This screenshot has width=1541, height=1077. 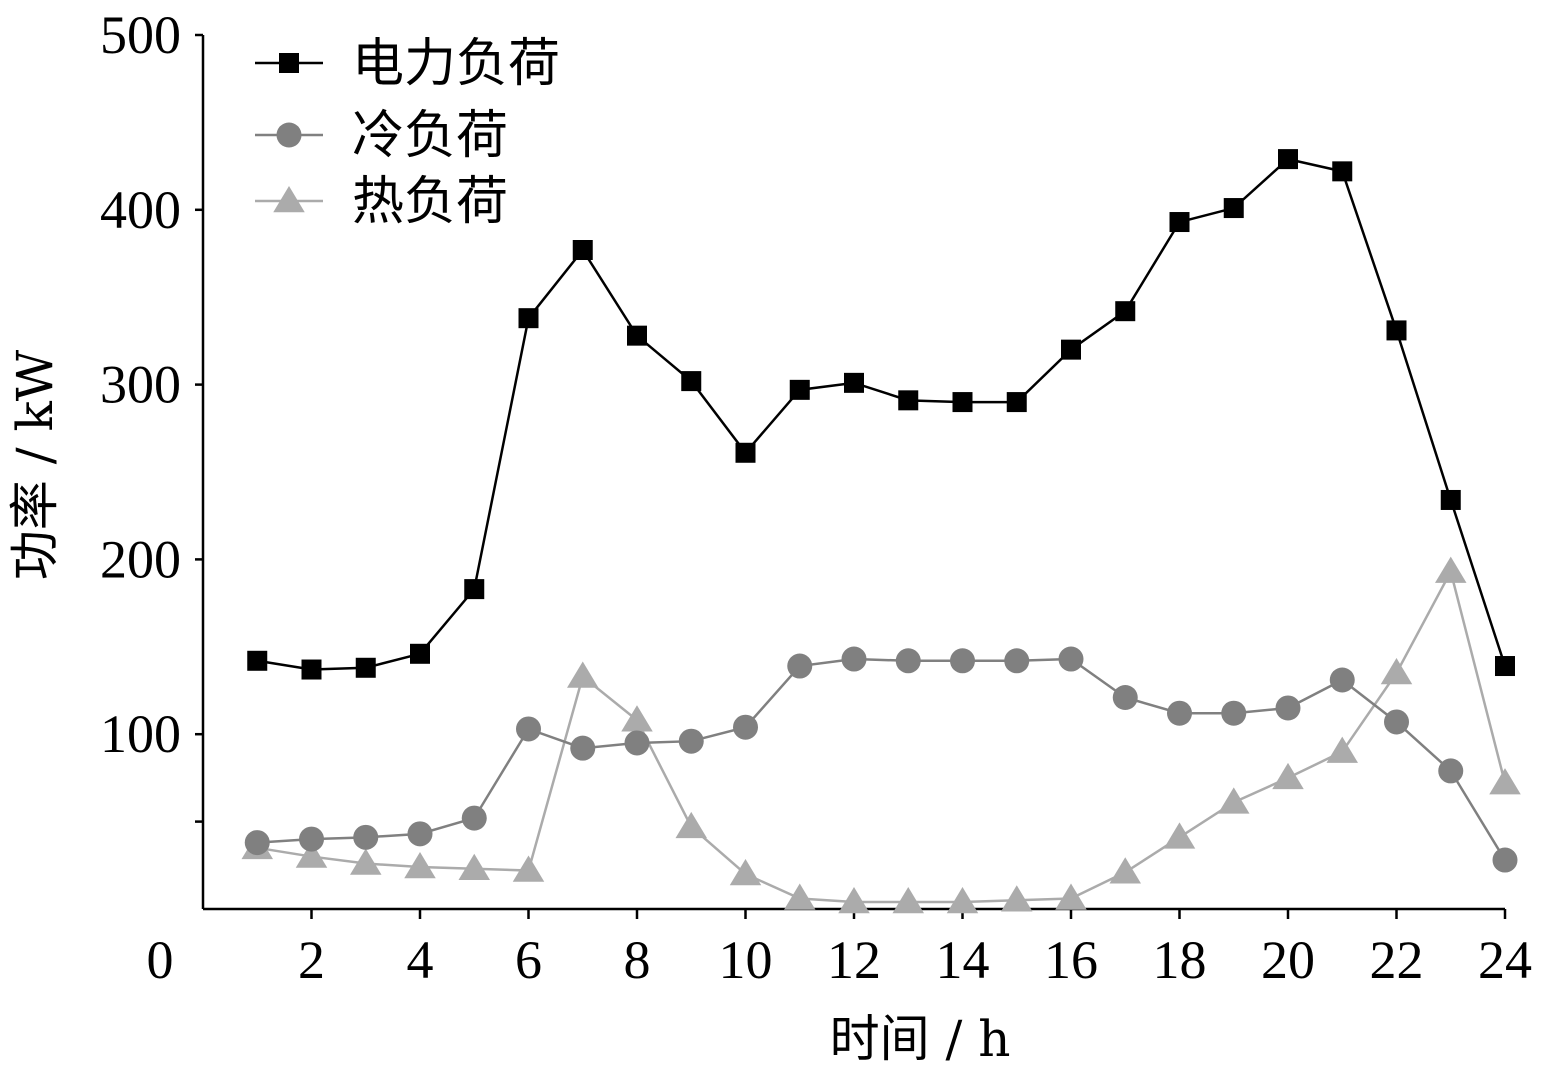 What do you see at coordinates (311, 960) in the screenshot?
I see `x-tick-label: 2` at bounding box center [311, 960].